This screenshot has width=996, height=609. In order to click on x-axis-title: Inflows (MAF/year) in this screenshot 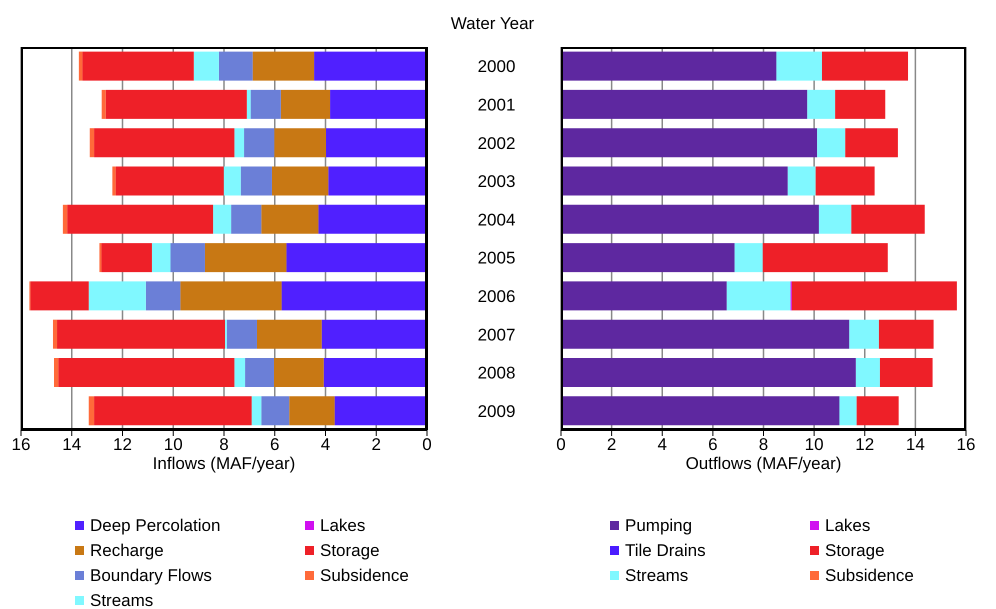, I will do `click(224, 464)`.